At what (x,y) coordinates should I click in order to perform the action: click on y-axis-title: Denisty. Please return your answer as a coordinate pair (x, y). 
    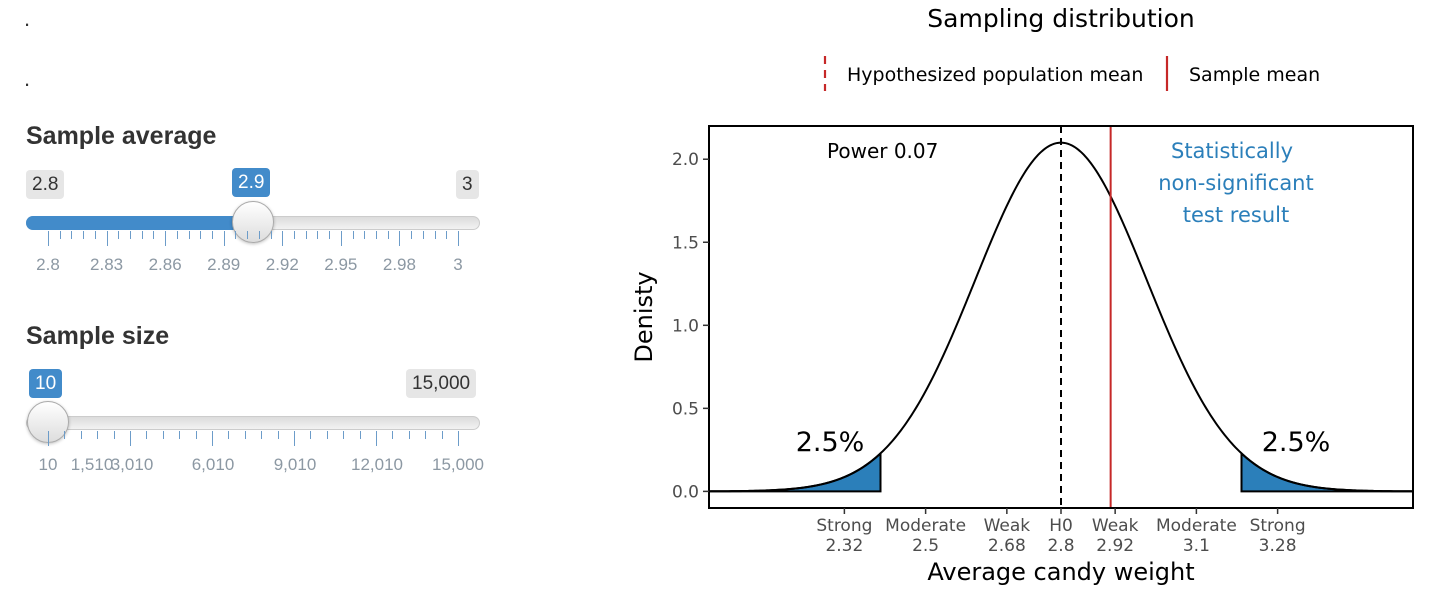
    Looking at the image, I should click on (644, 316).